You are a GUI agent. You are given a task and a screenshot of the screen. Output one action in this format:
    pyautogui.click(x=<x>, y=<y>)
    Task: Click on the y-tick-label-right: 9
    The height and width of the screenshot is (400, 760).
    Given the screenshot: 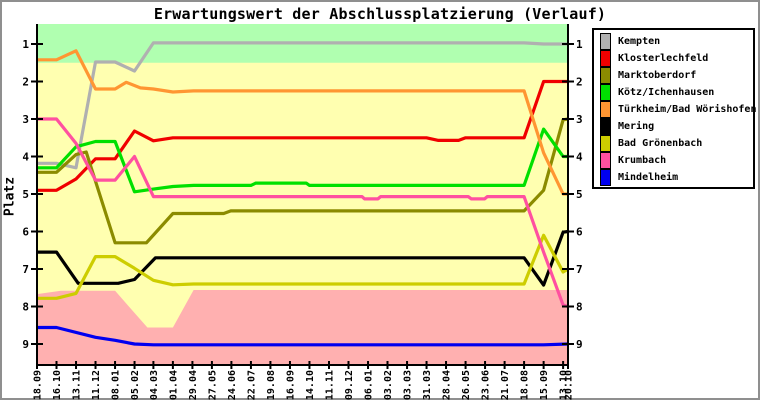 What is the action you would take?
    pyautogui.click(x=579, y=344)
    